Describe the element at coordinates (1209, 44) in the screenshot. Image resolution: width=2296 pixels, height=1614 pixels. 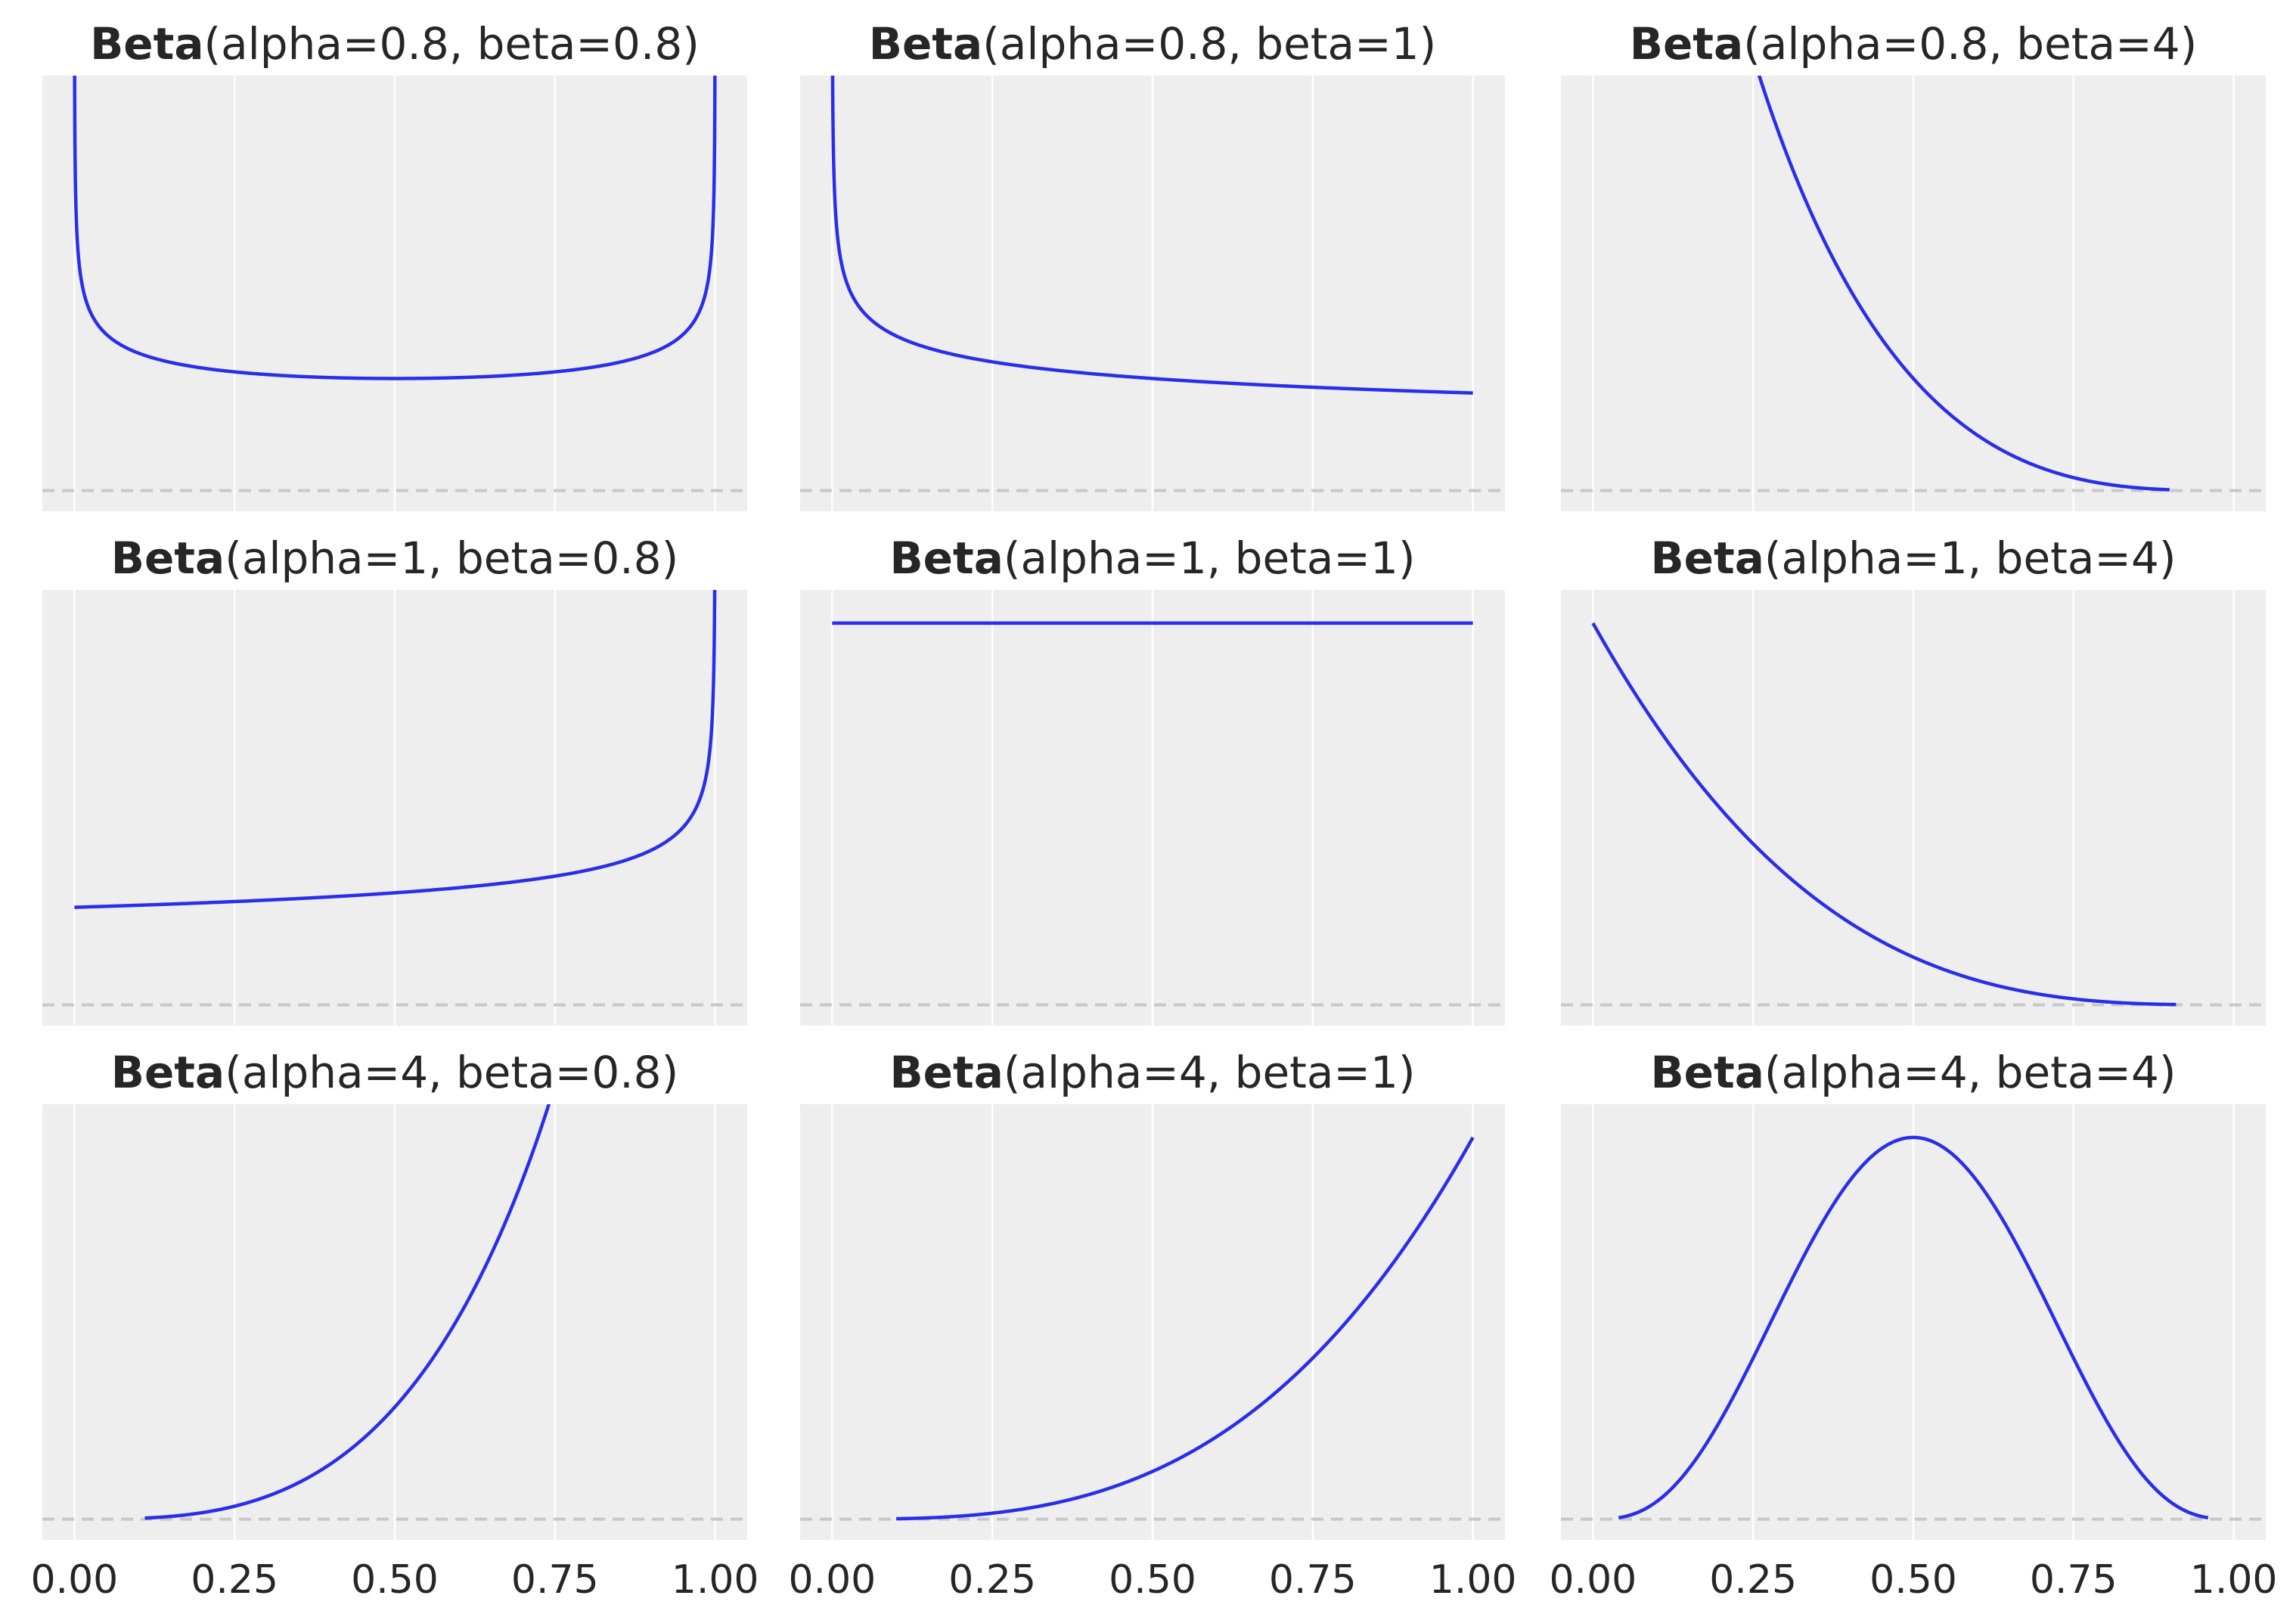
I see `title-parameters: (alpha=0.8, beta=1)` at that location.